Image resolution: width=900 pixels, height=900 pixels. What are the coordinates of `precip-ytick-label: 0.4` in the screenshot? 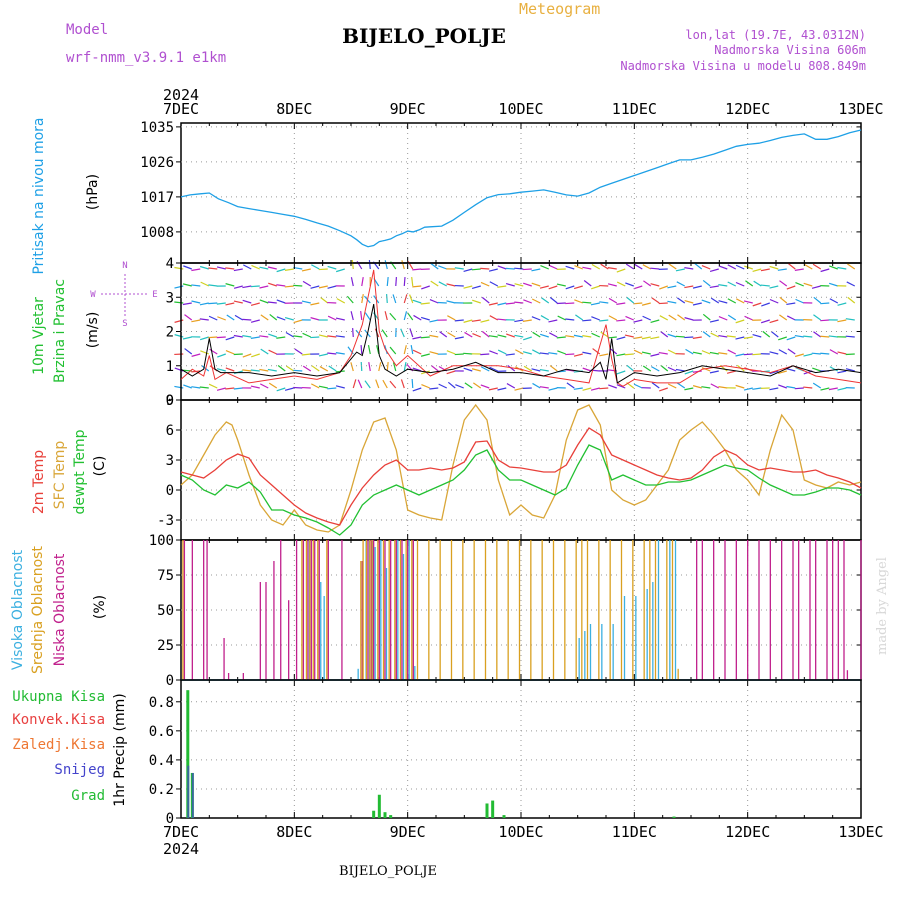 It's located at (161, 761).